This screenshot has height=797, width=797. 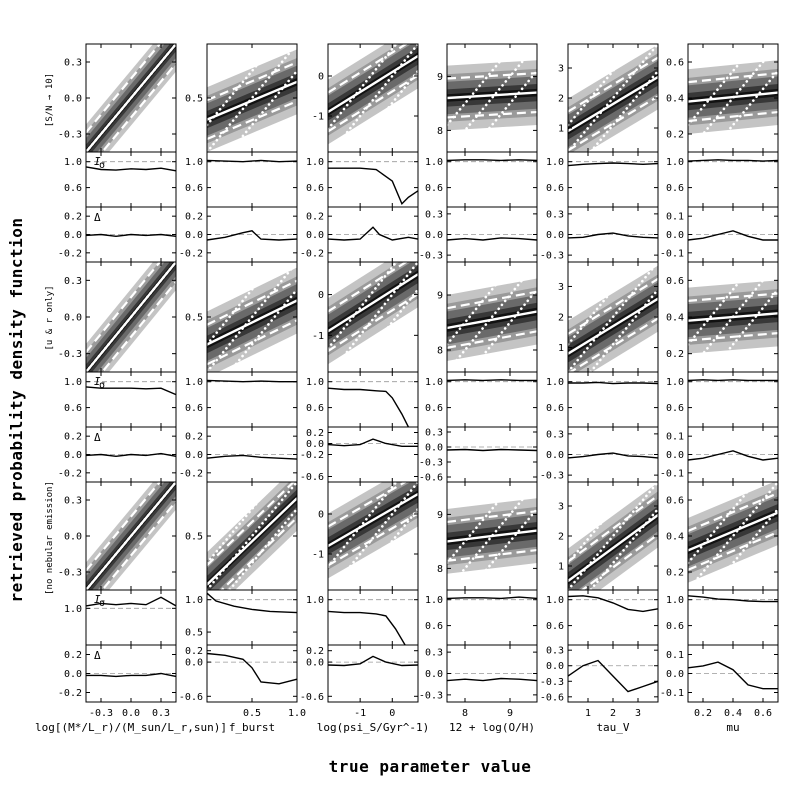 What do you see at coordinates (102, 165) in the screenshot?
I see `ratio-label-subscript: σ` at bounding box center [102, 165].